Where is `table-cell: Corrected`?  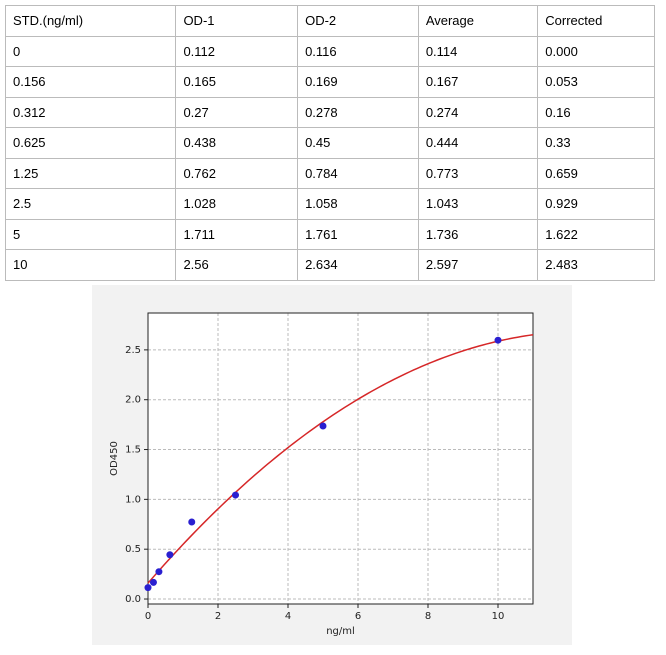
table-cell: Corrected is located at coordinates (596, 21).